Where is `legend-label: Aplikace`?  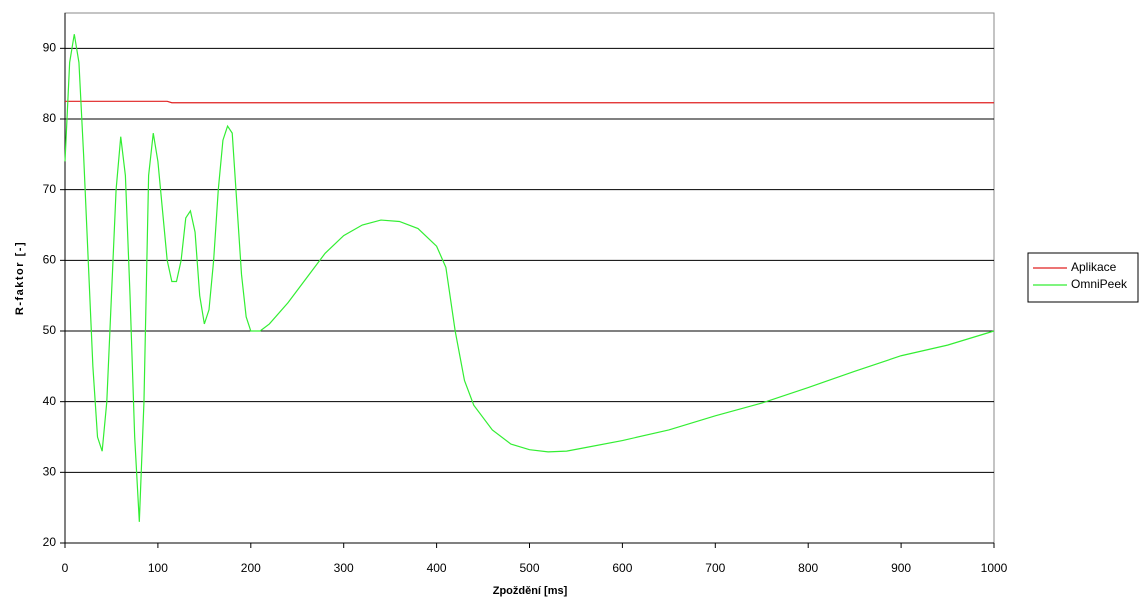 legend-label: Aplikace is located at coordinates (1094, 267).